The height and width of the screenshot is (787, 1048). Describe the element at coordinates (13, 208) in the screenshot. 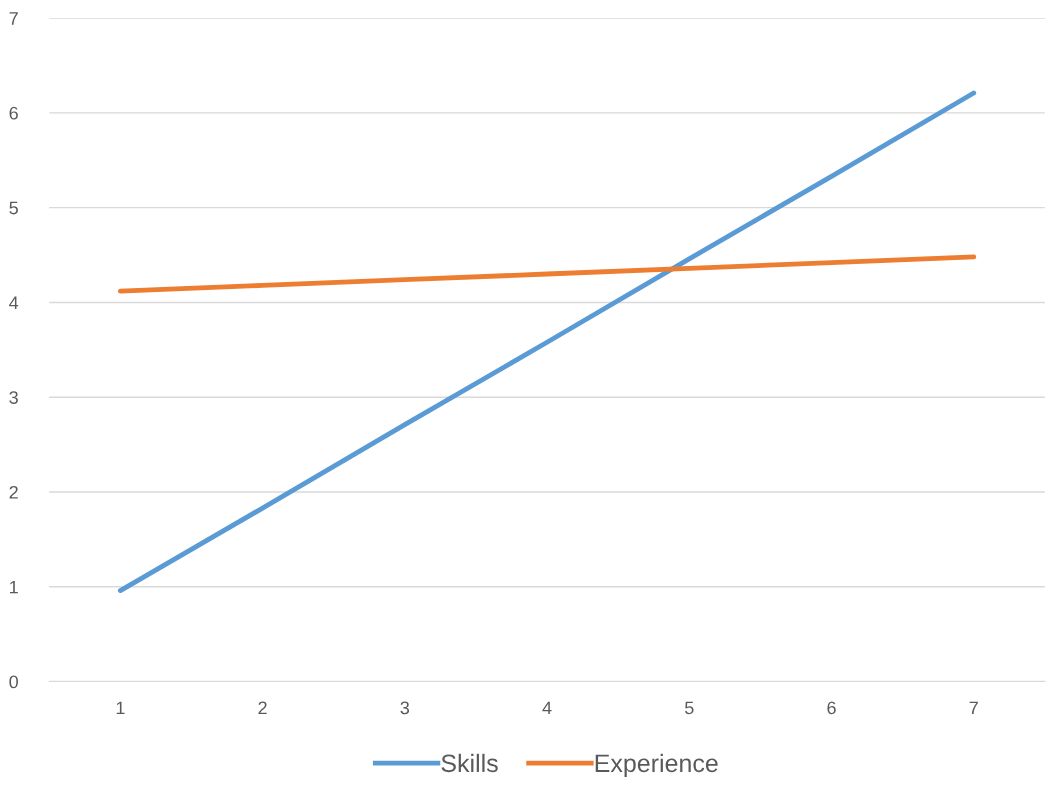

I see `y-tick-label: 5` at that location.